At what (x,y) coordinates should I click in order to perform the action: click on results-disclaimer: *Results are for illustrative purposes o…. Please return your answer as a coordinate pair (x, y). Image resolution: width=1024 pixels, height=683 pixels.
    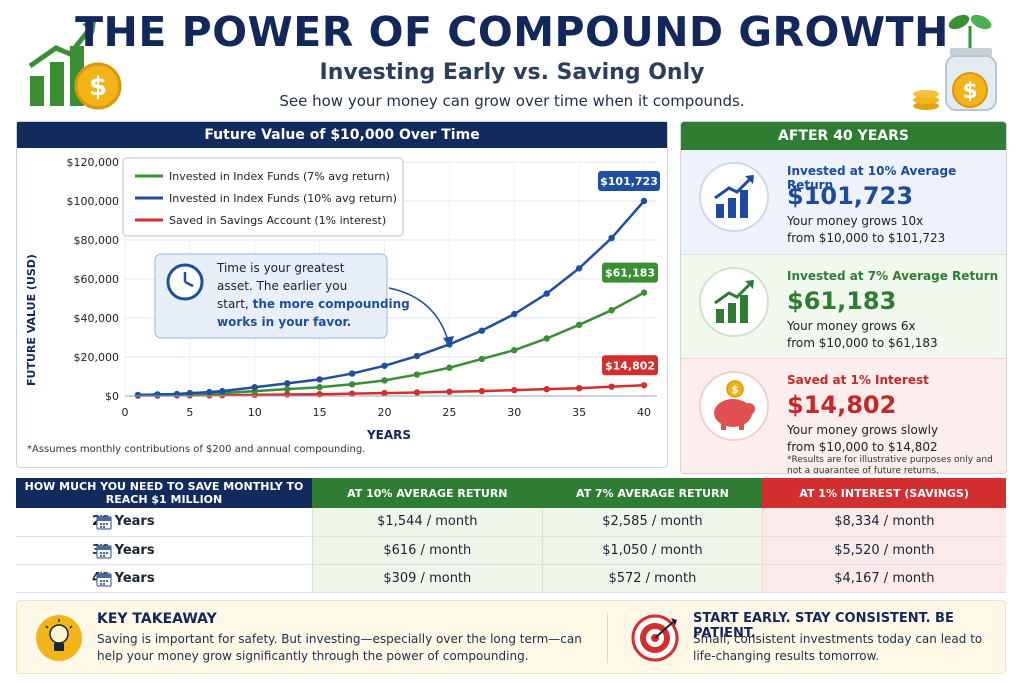
    Looking at the image, I should click on (890, 464).